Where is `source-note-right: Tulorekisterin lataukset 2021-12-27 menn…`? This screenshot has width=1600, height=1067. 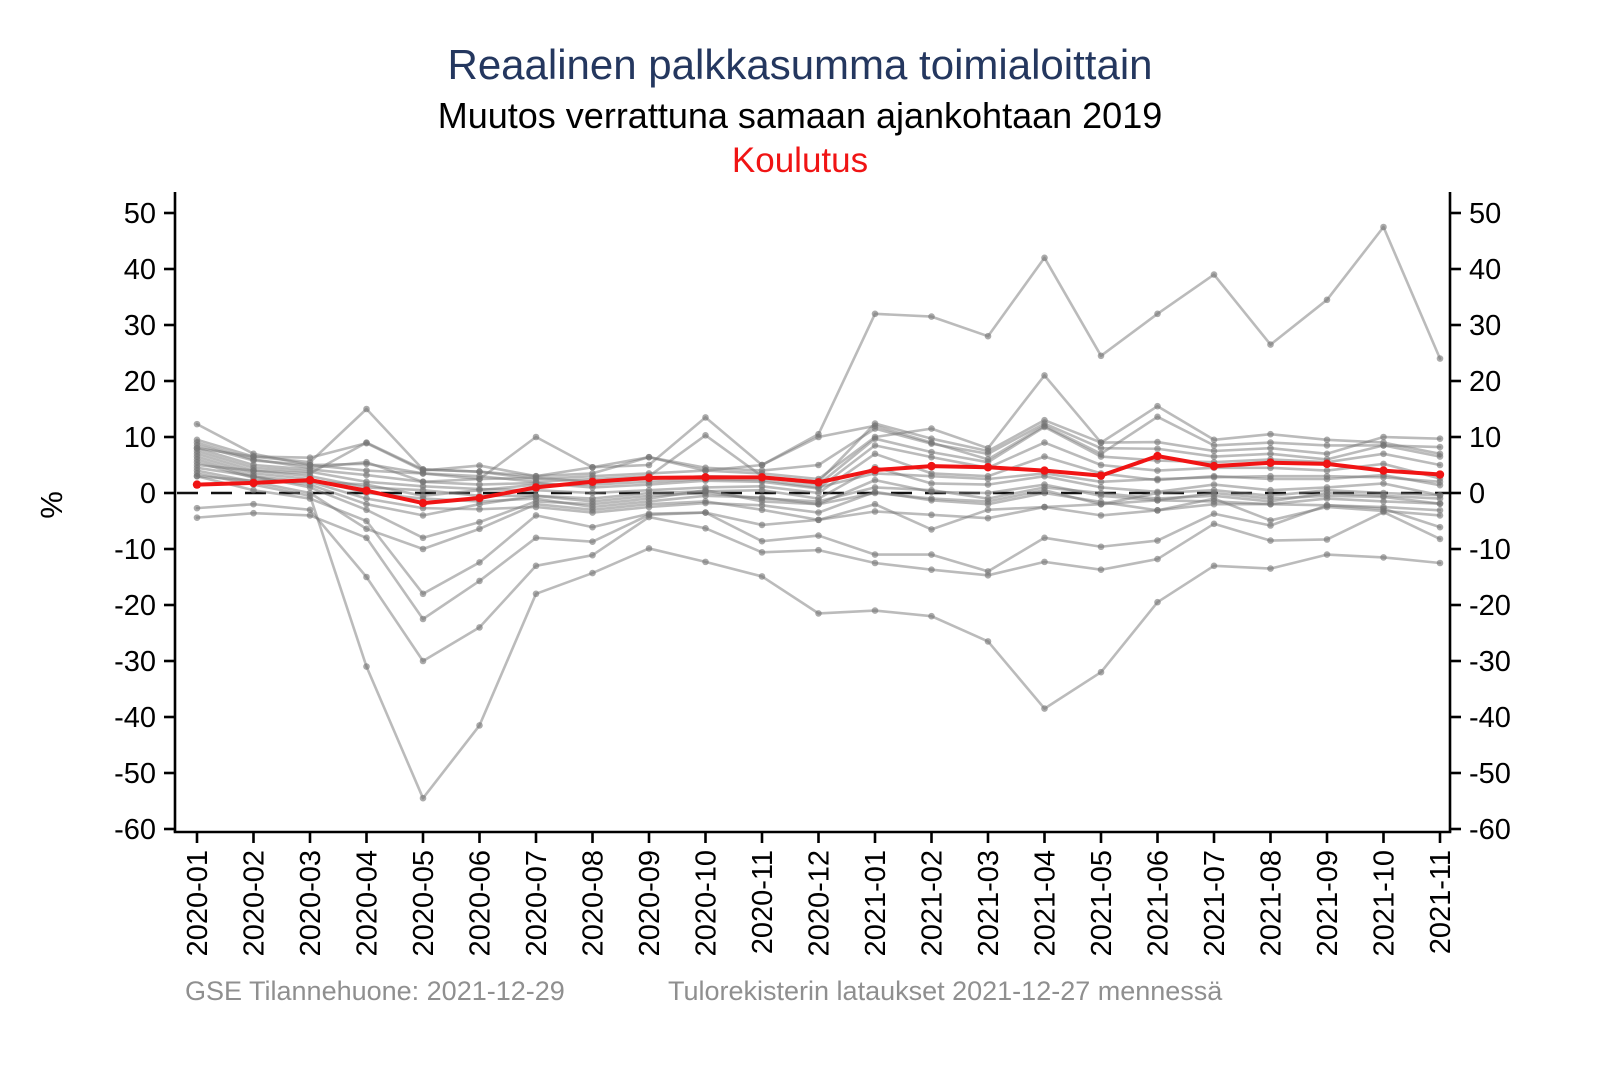 source-note-right: Tulorekisterin lataukset 2021-12-27 menn… is located at coordinates (945, 991).